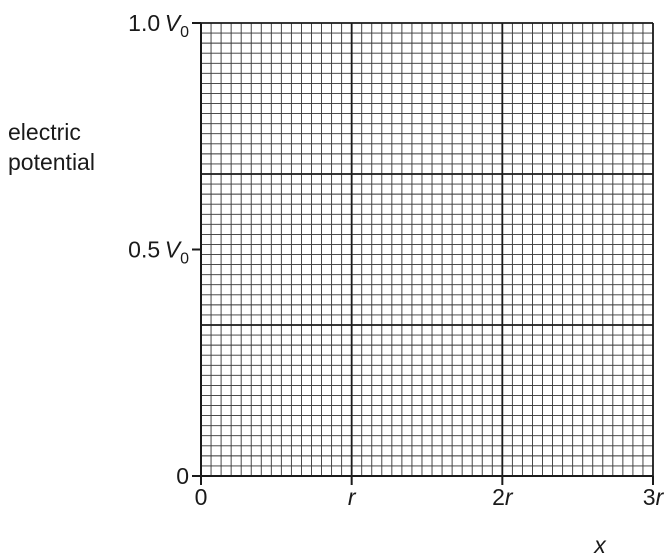 This screenshot has height=558, width=670. Describe the element at coordinates (158, 252) in the screenshot. I see `y-tick-label: 0.5 V0` at that location.